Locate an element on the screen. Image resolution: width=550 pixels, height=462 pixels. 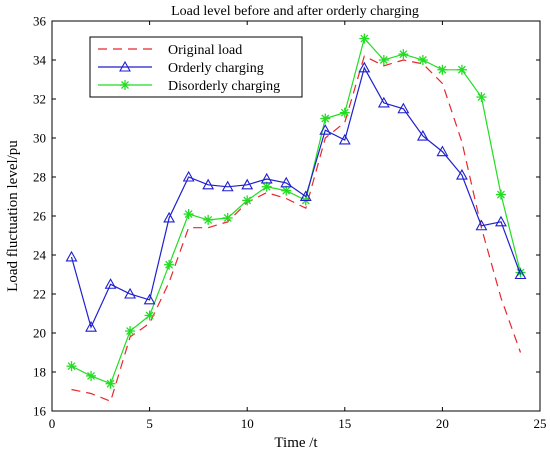
y-tick-label: 34 is located at coordinates (40, 60).